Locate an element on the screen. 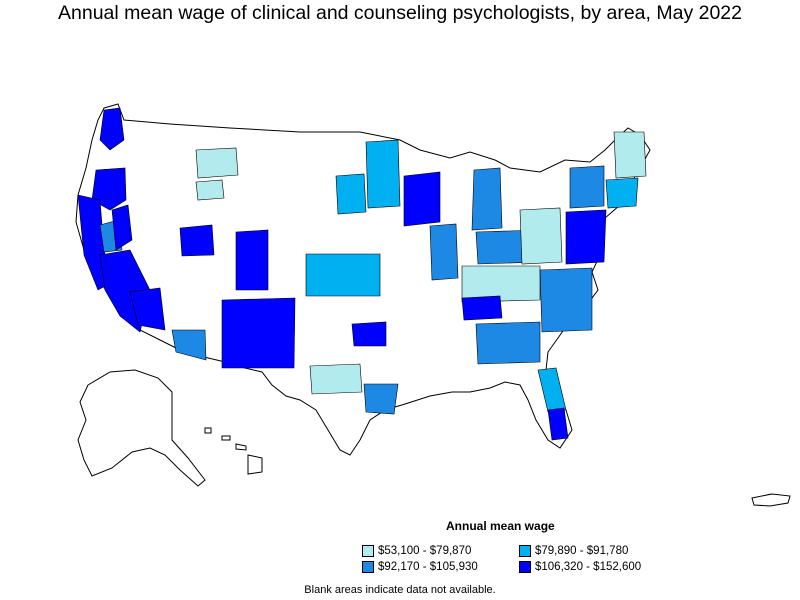 The height and width of the screenshot is (600, 800). region-colorado-front-range is located at coordinates (197, 240).